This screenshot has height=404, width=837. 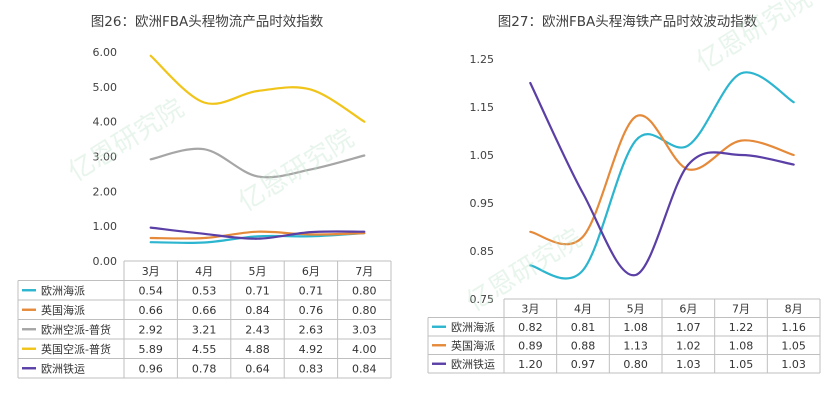 What do you see at coordinates (482, 107) in the screenshot?
I see `y-tick-label: 1.15` at bounding box center [482, 107].